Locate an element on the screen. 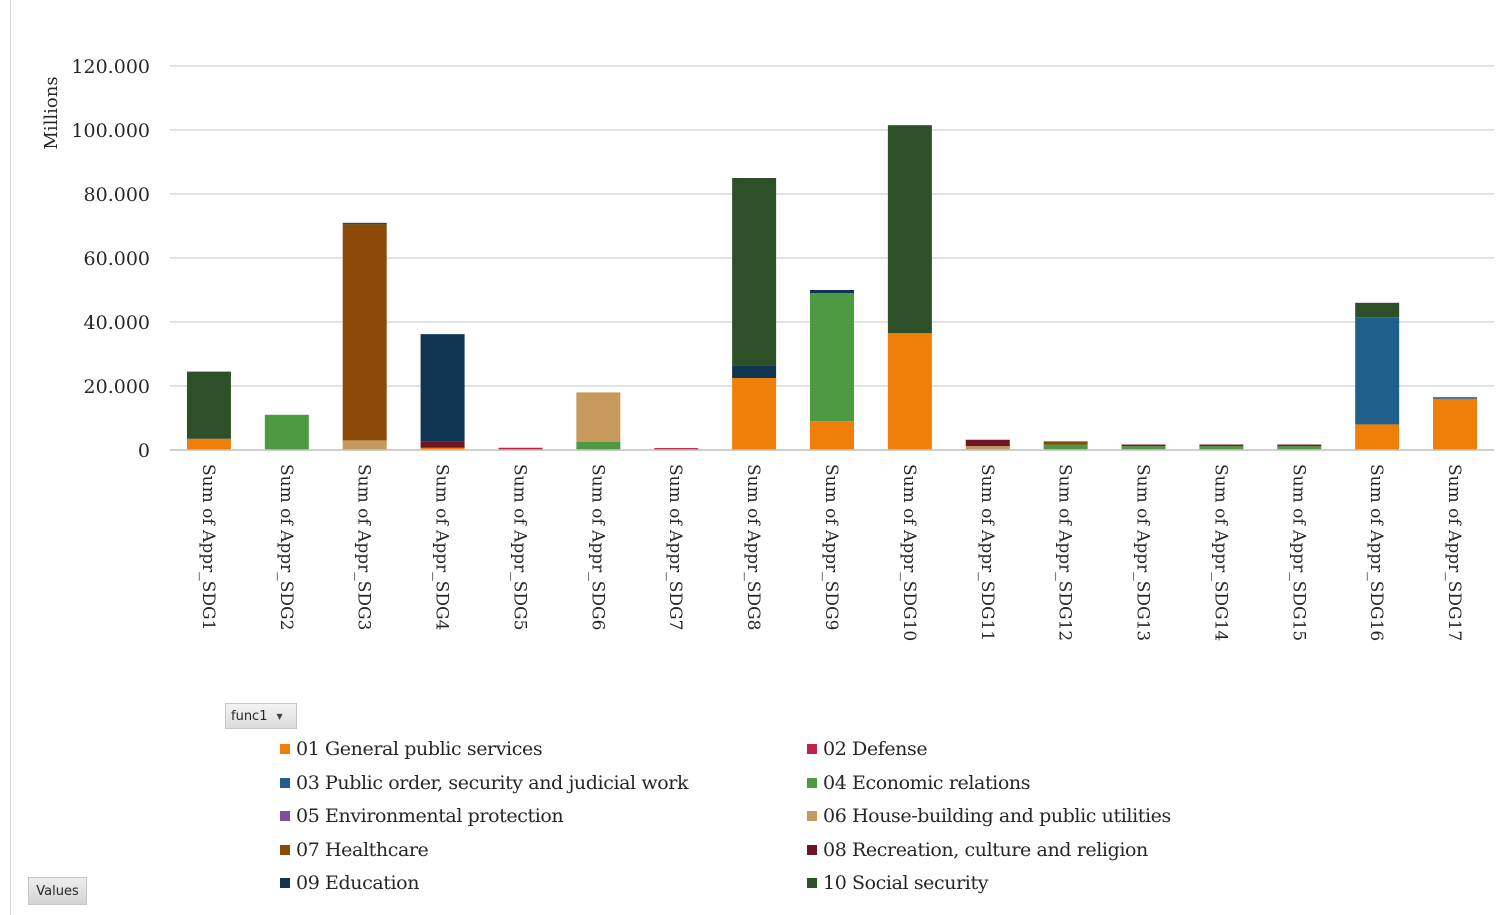 The image size is (1496, 915). x-tick-label: Sum of Appr_SDG12 is located at coordinates (1065, 552).